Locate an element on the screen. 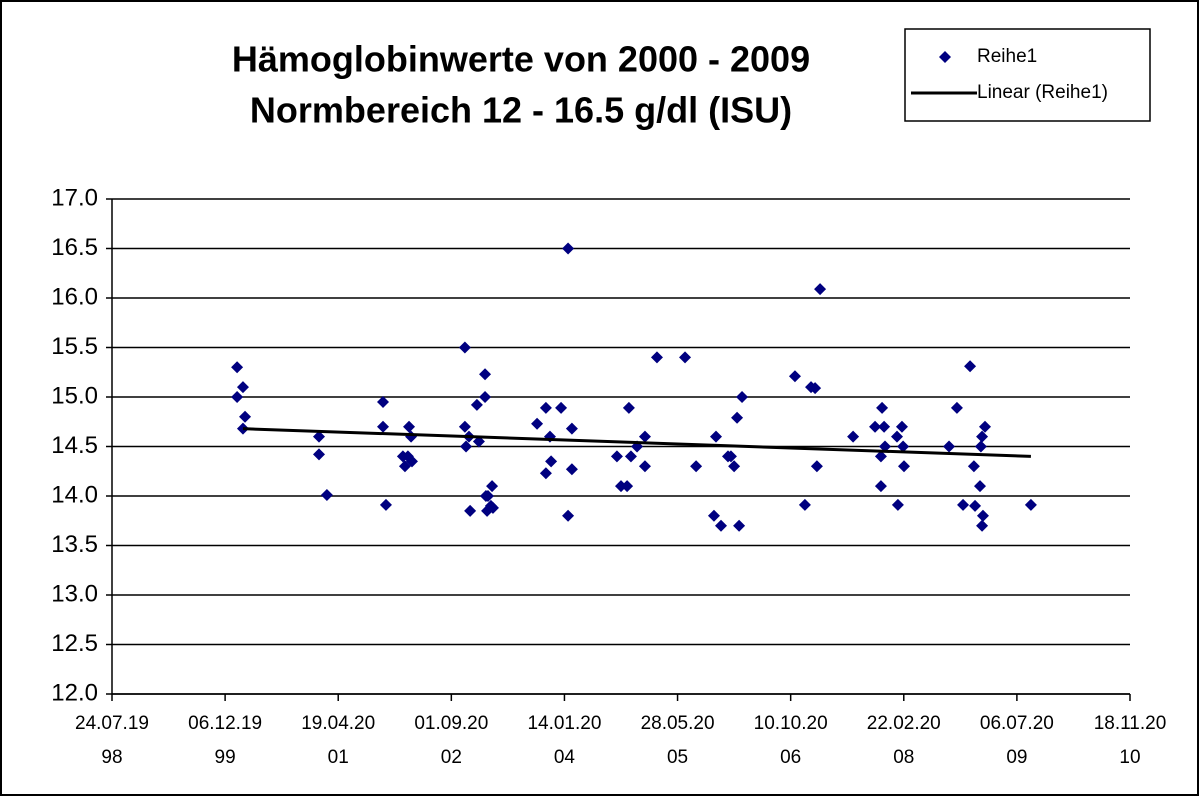 This screenshot has width=1199, height=796. chart-title: Hämoglobinwerte von 2000 - 2009 is located at coordinates (521, 59).